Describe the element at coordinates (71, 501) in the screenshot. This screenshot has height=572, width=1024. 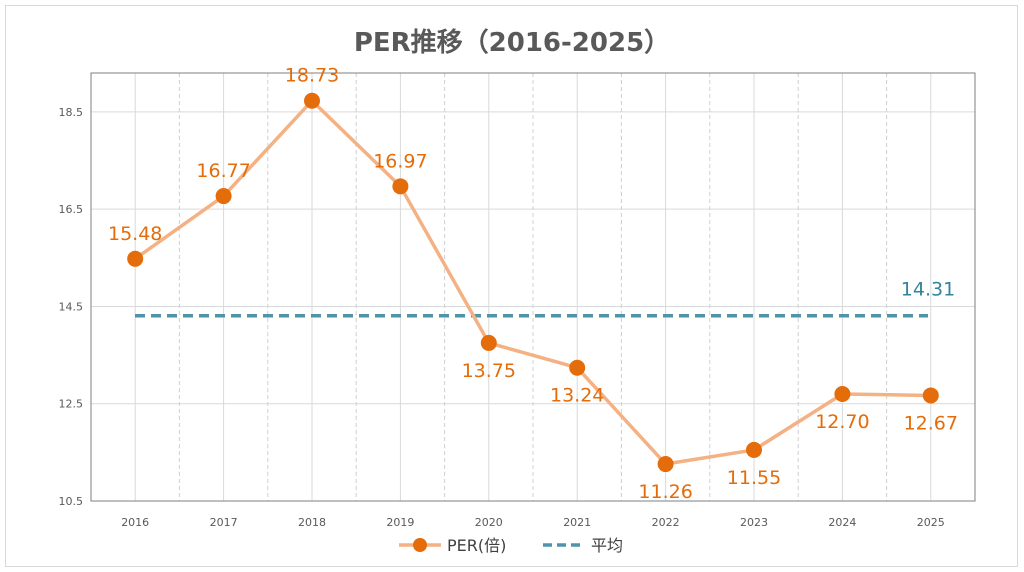
I see `y-tick-label: 10.5` at that location.